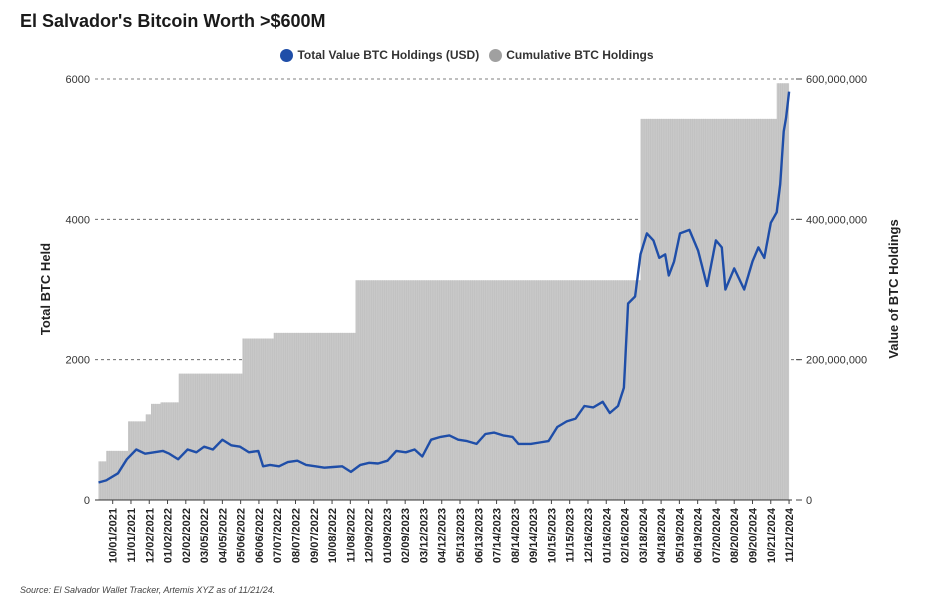  I want to click on y-right-tick-label: 600,000,000, so click(836, 80).